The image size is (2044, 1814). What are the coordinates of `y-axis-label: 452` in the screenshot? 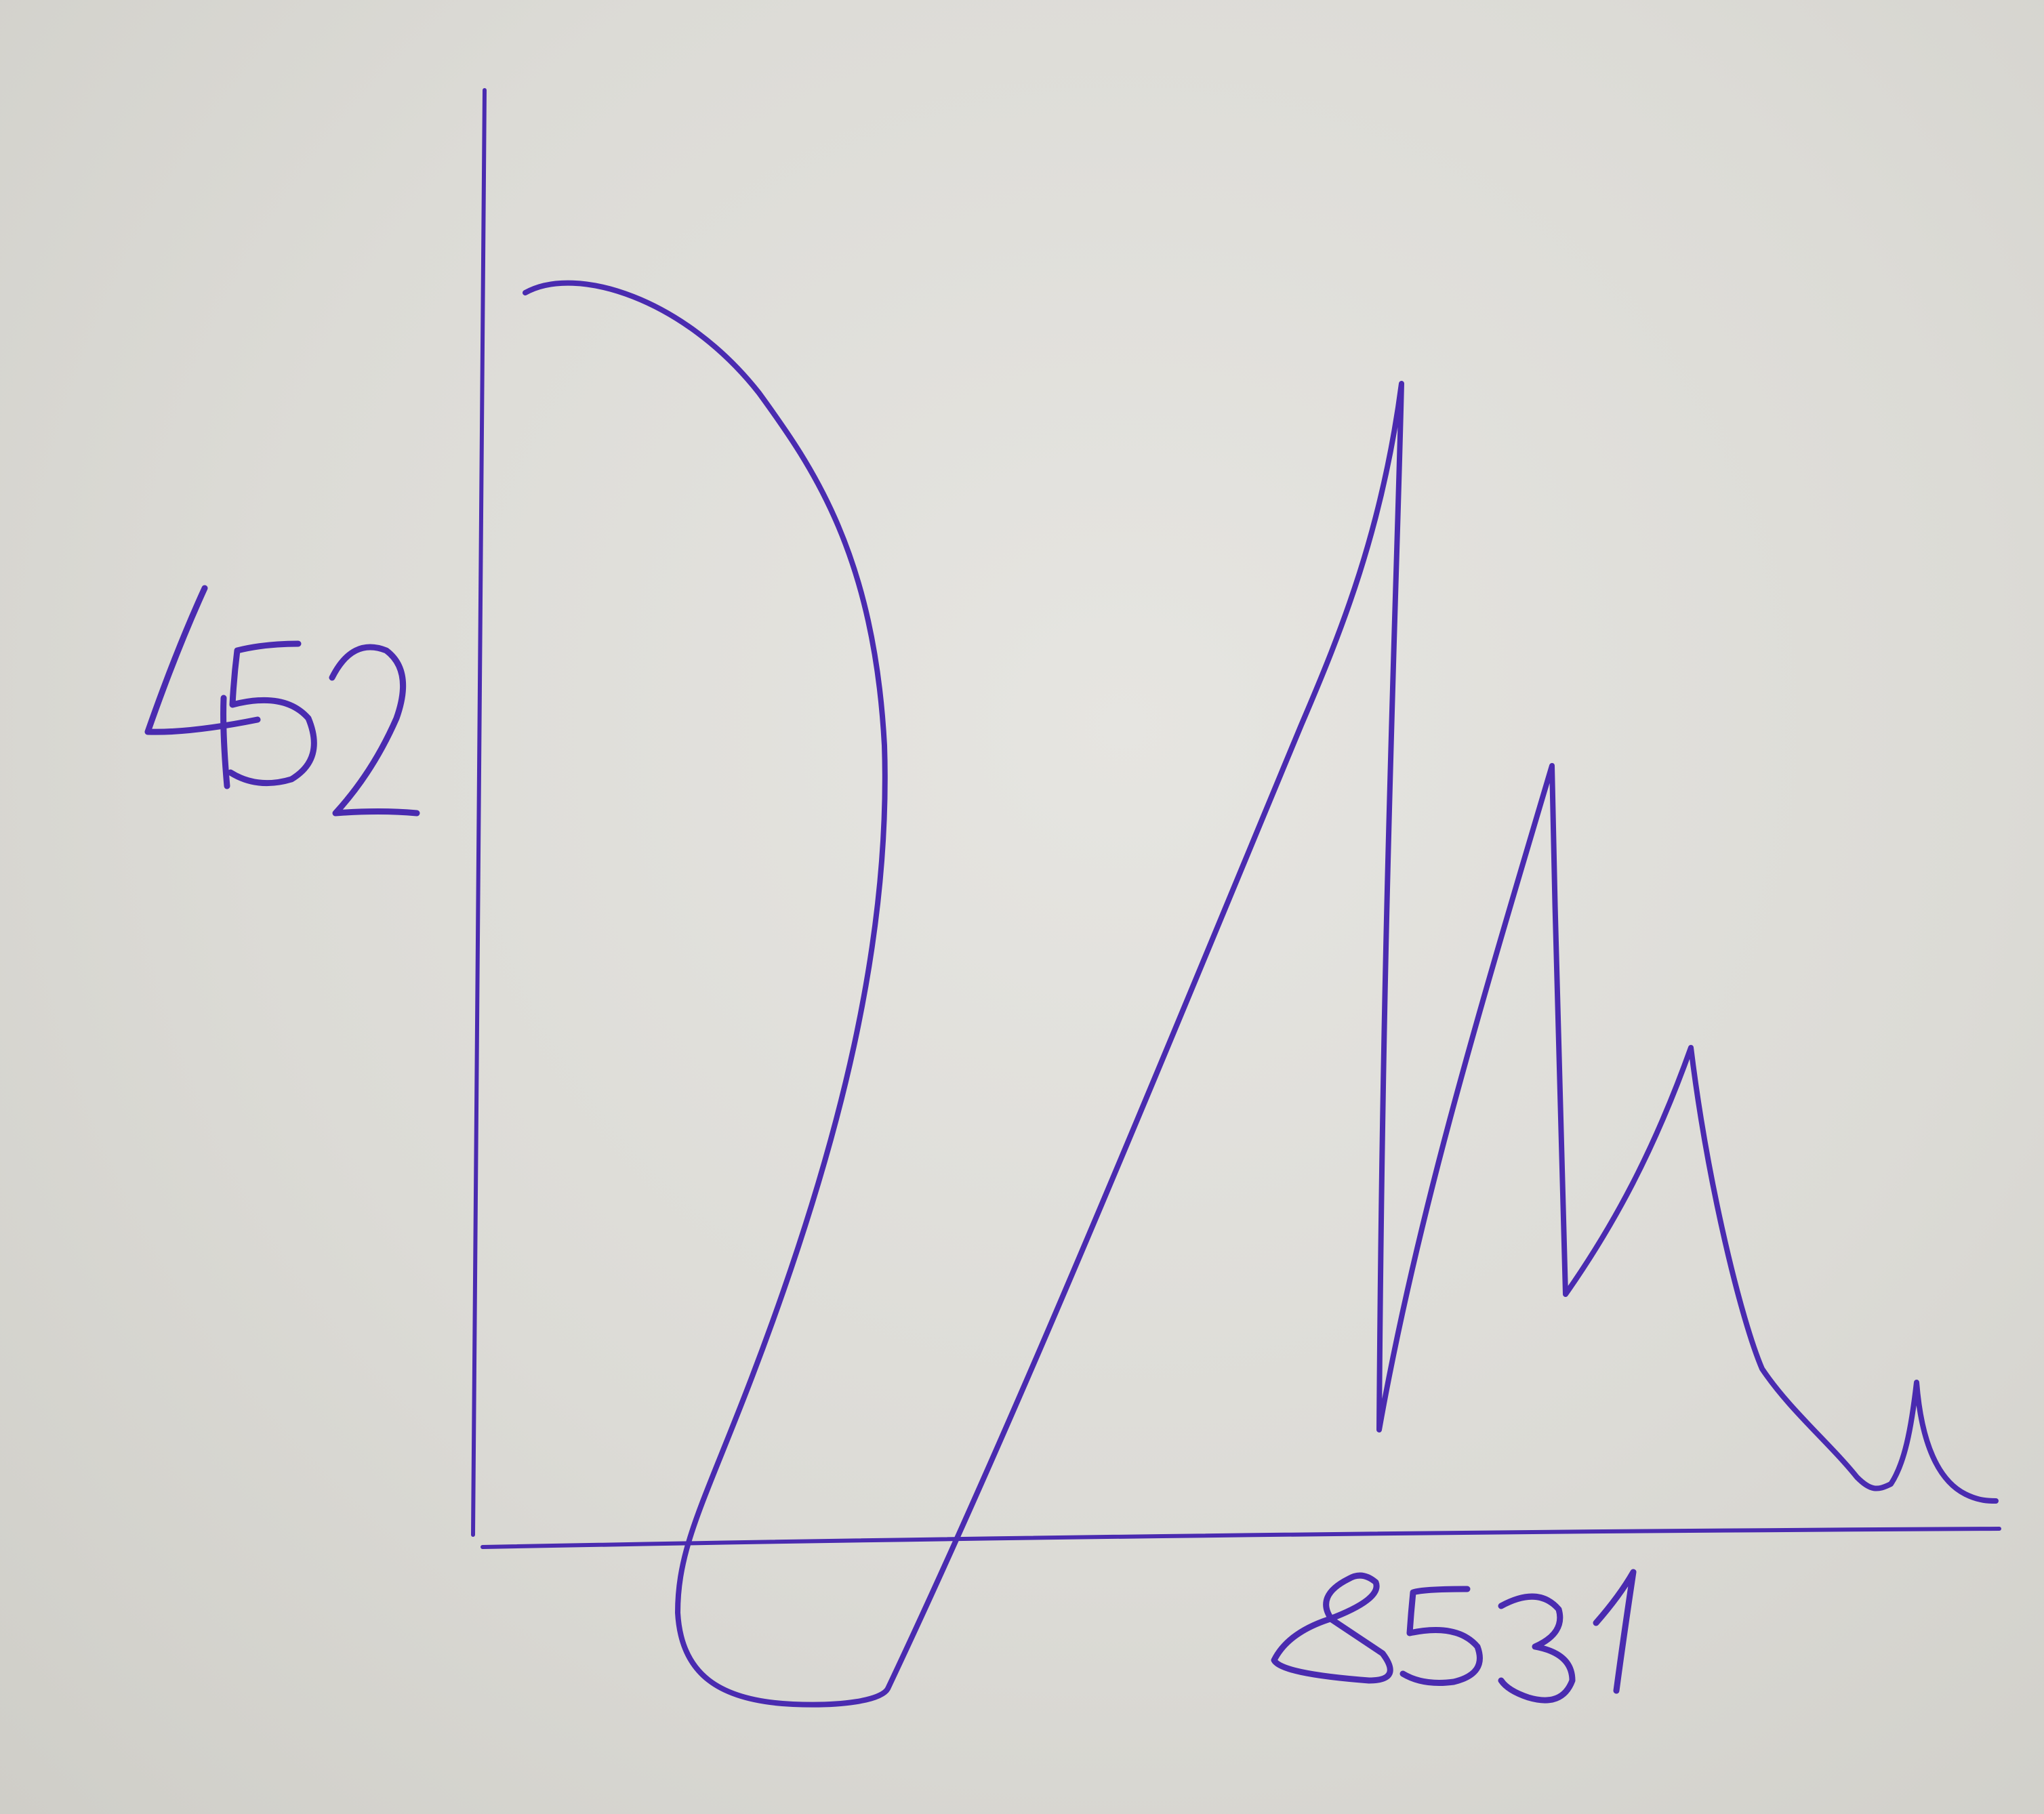 It's located at (281, 701).